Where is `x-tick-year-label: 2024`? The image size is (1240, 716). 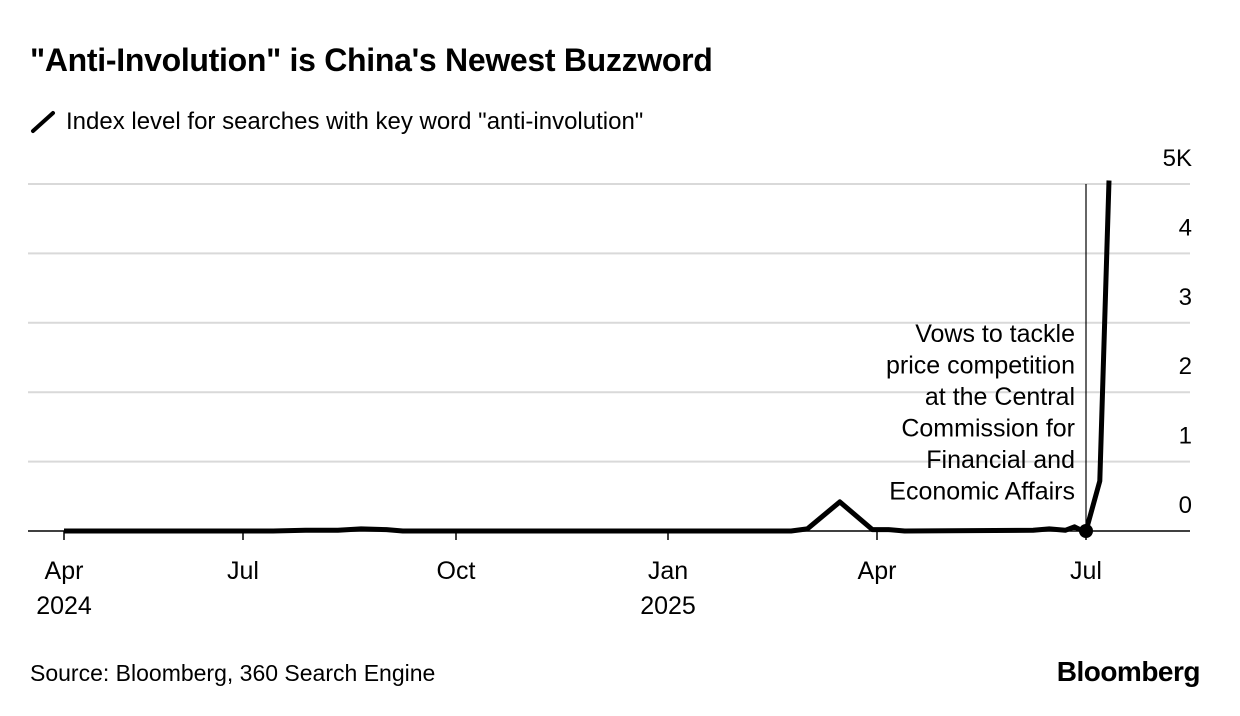
x-tick-year-label: 2024 is located at coordinates (64, 606).